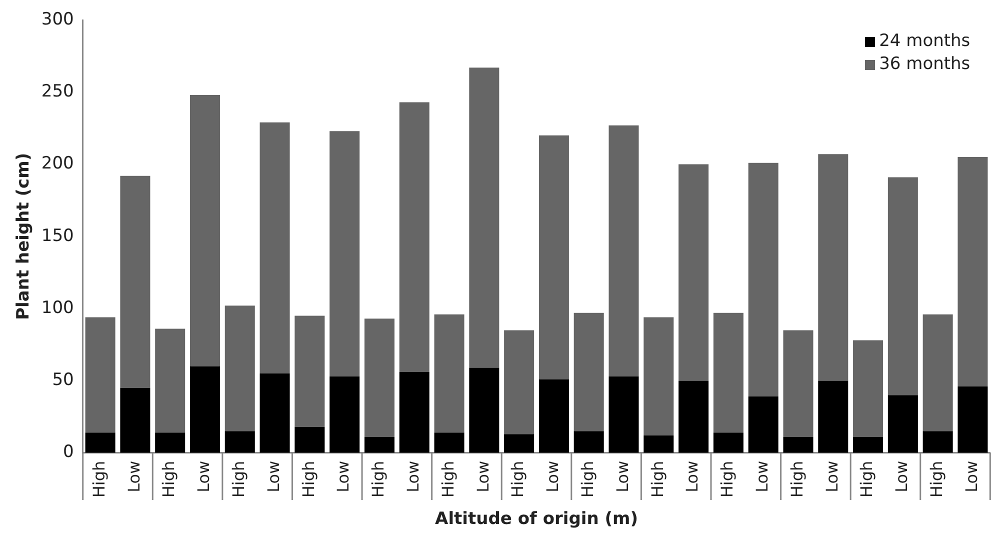 This screenshot has height=538, width=1000. I want to click on x-axis-title: Altitude of origin (m), so click(536, 519).